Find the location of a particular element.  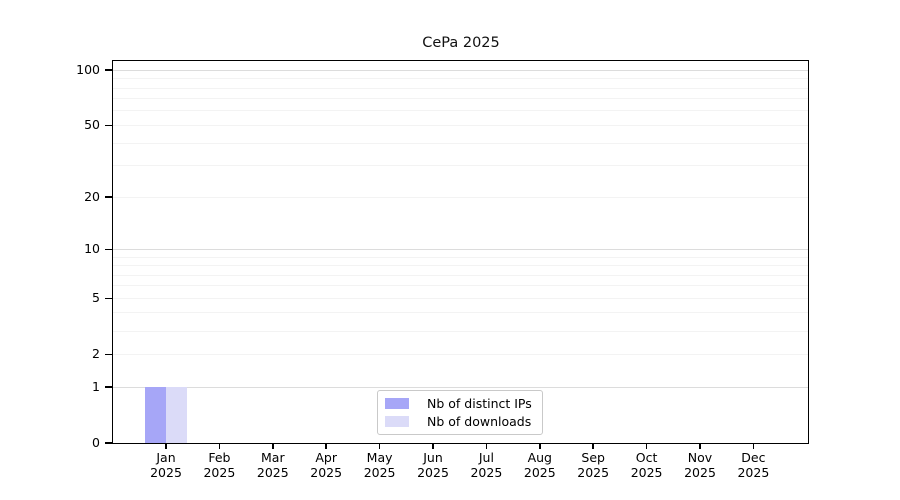

legend: Nb of distinct IPs Nb of downloads is located at coordinates (460, 412).